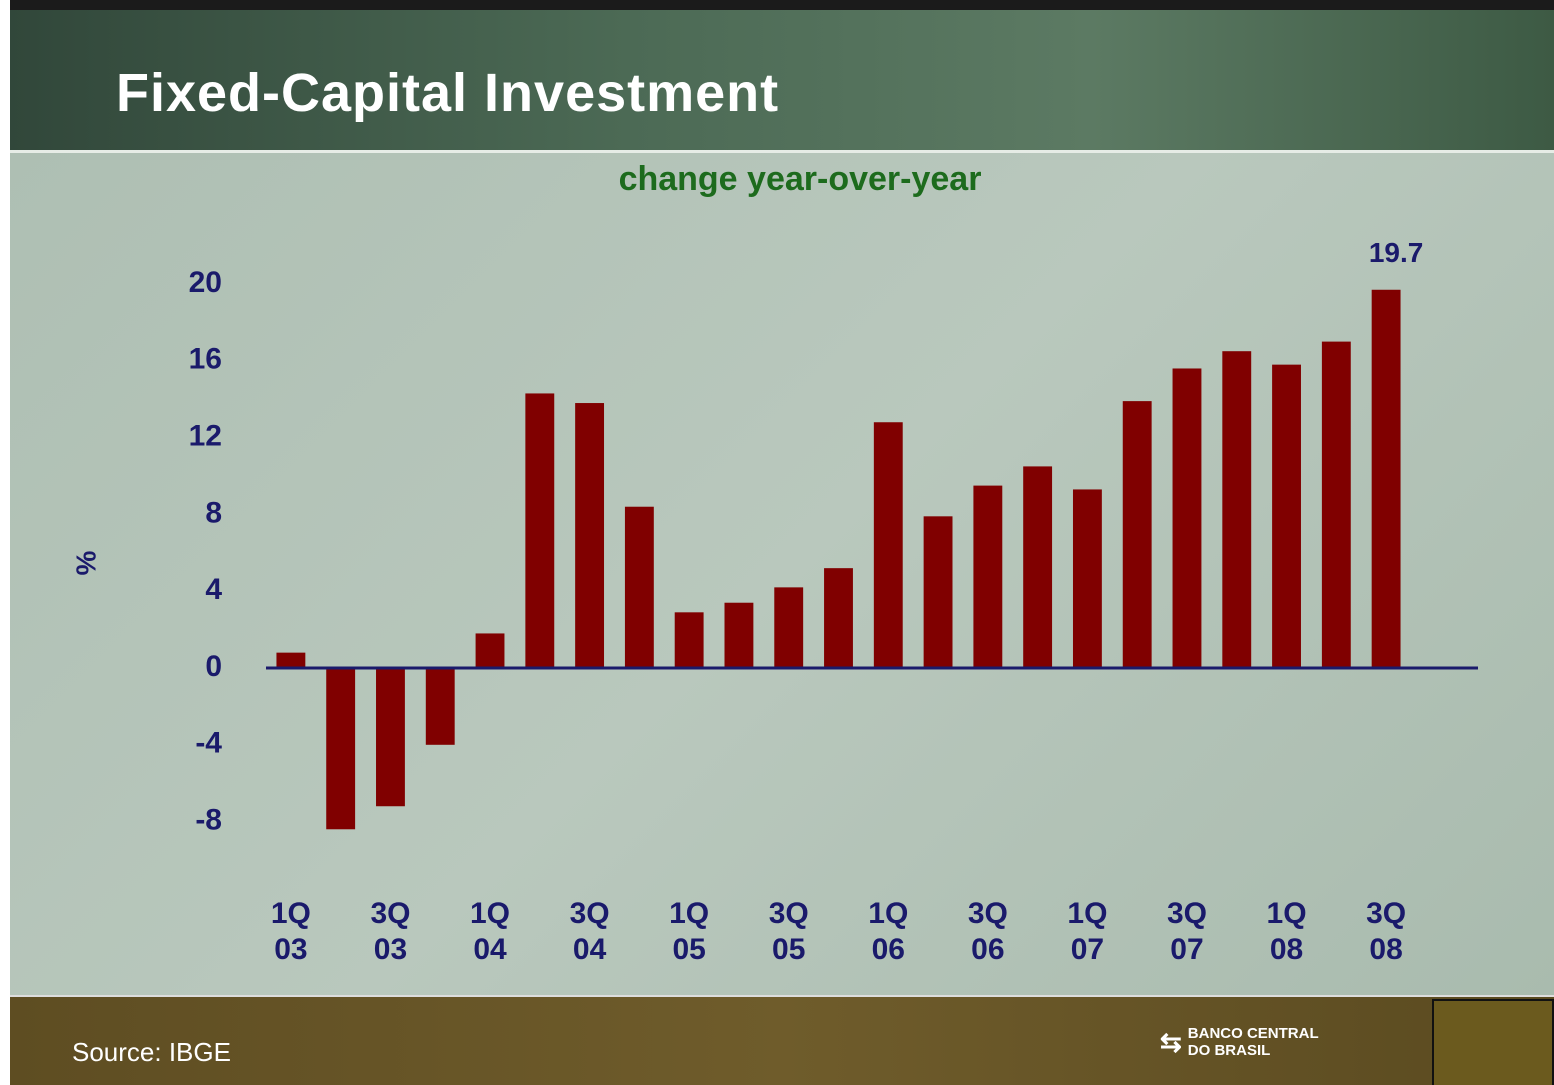  Describe the element at coordinates (689, 931) in the screenshot. I see `x-tick-label: 1Q 05` at that location.